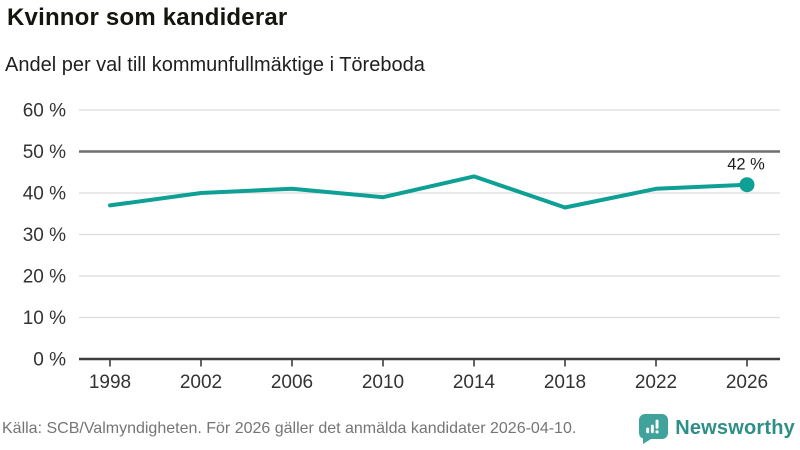 Image resolution: width=800 pixels, height=450 pixels. I want to click on x-axis-label: 2002, so click(201, 382).